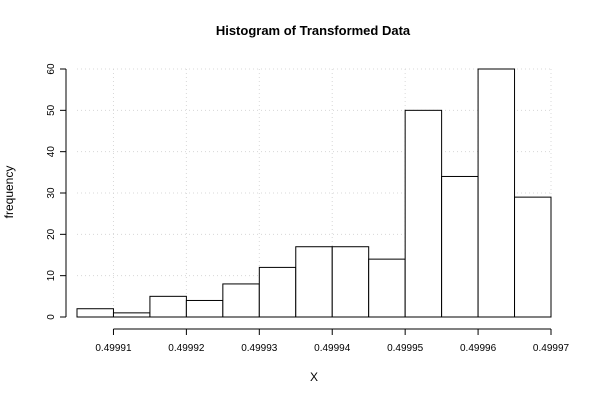 This screenshot has width=599, height=400. Describe the element at coordinates (186, 348) in the screenshot. I see `x-tick-label: 0.49992` at that location.